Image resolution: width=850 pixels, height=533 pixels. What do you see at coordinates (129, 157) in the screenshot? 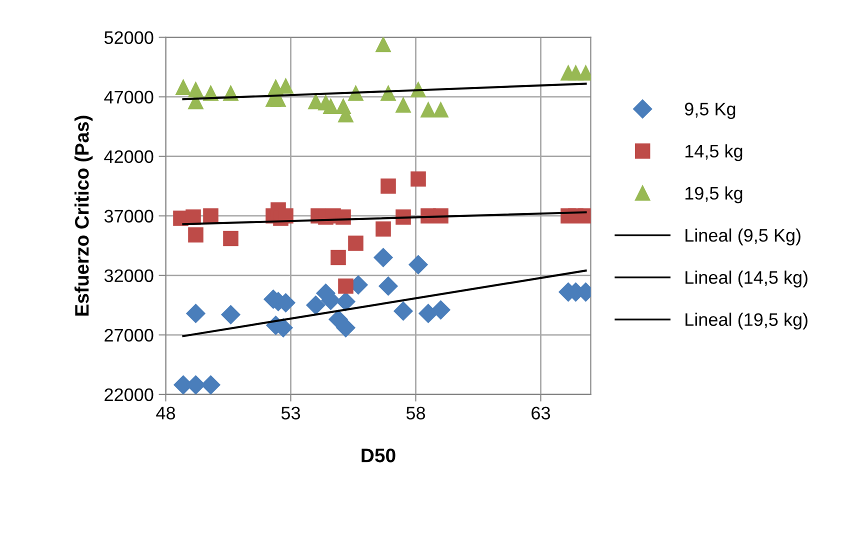
I see `y-tick-label: 42000` at bounding box center [129, 157].